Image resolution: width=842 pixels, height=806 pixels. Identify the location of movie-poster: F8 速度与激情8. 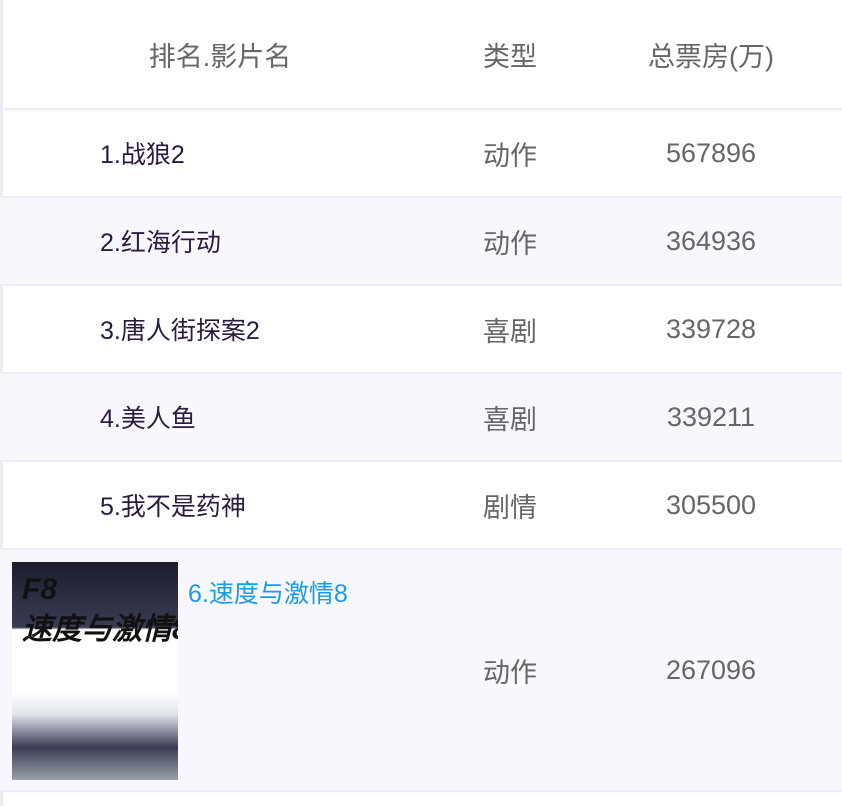
(95, 671).